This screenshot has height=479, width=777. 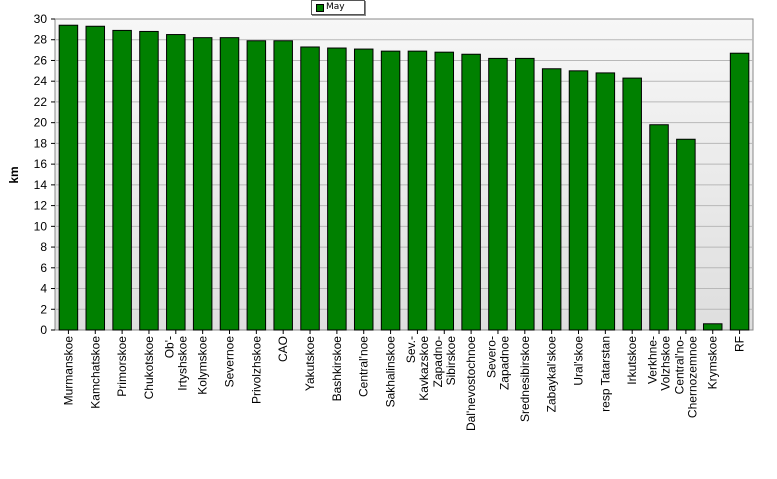 I want to click on x-tick-label: Dal'nevostochnoe, so click(x=471, y=383).